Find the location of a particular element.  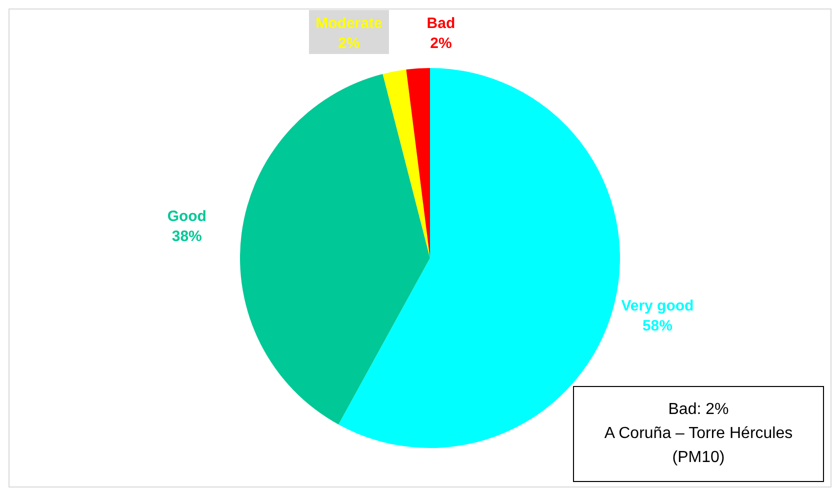

data-label: 58% is located at coordinates (657, 326).